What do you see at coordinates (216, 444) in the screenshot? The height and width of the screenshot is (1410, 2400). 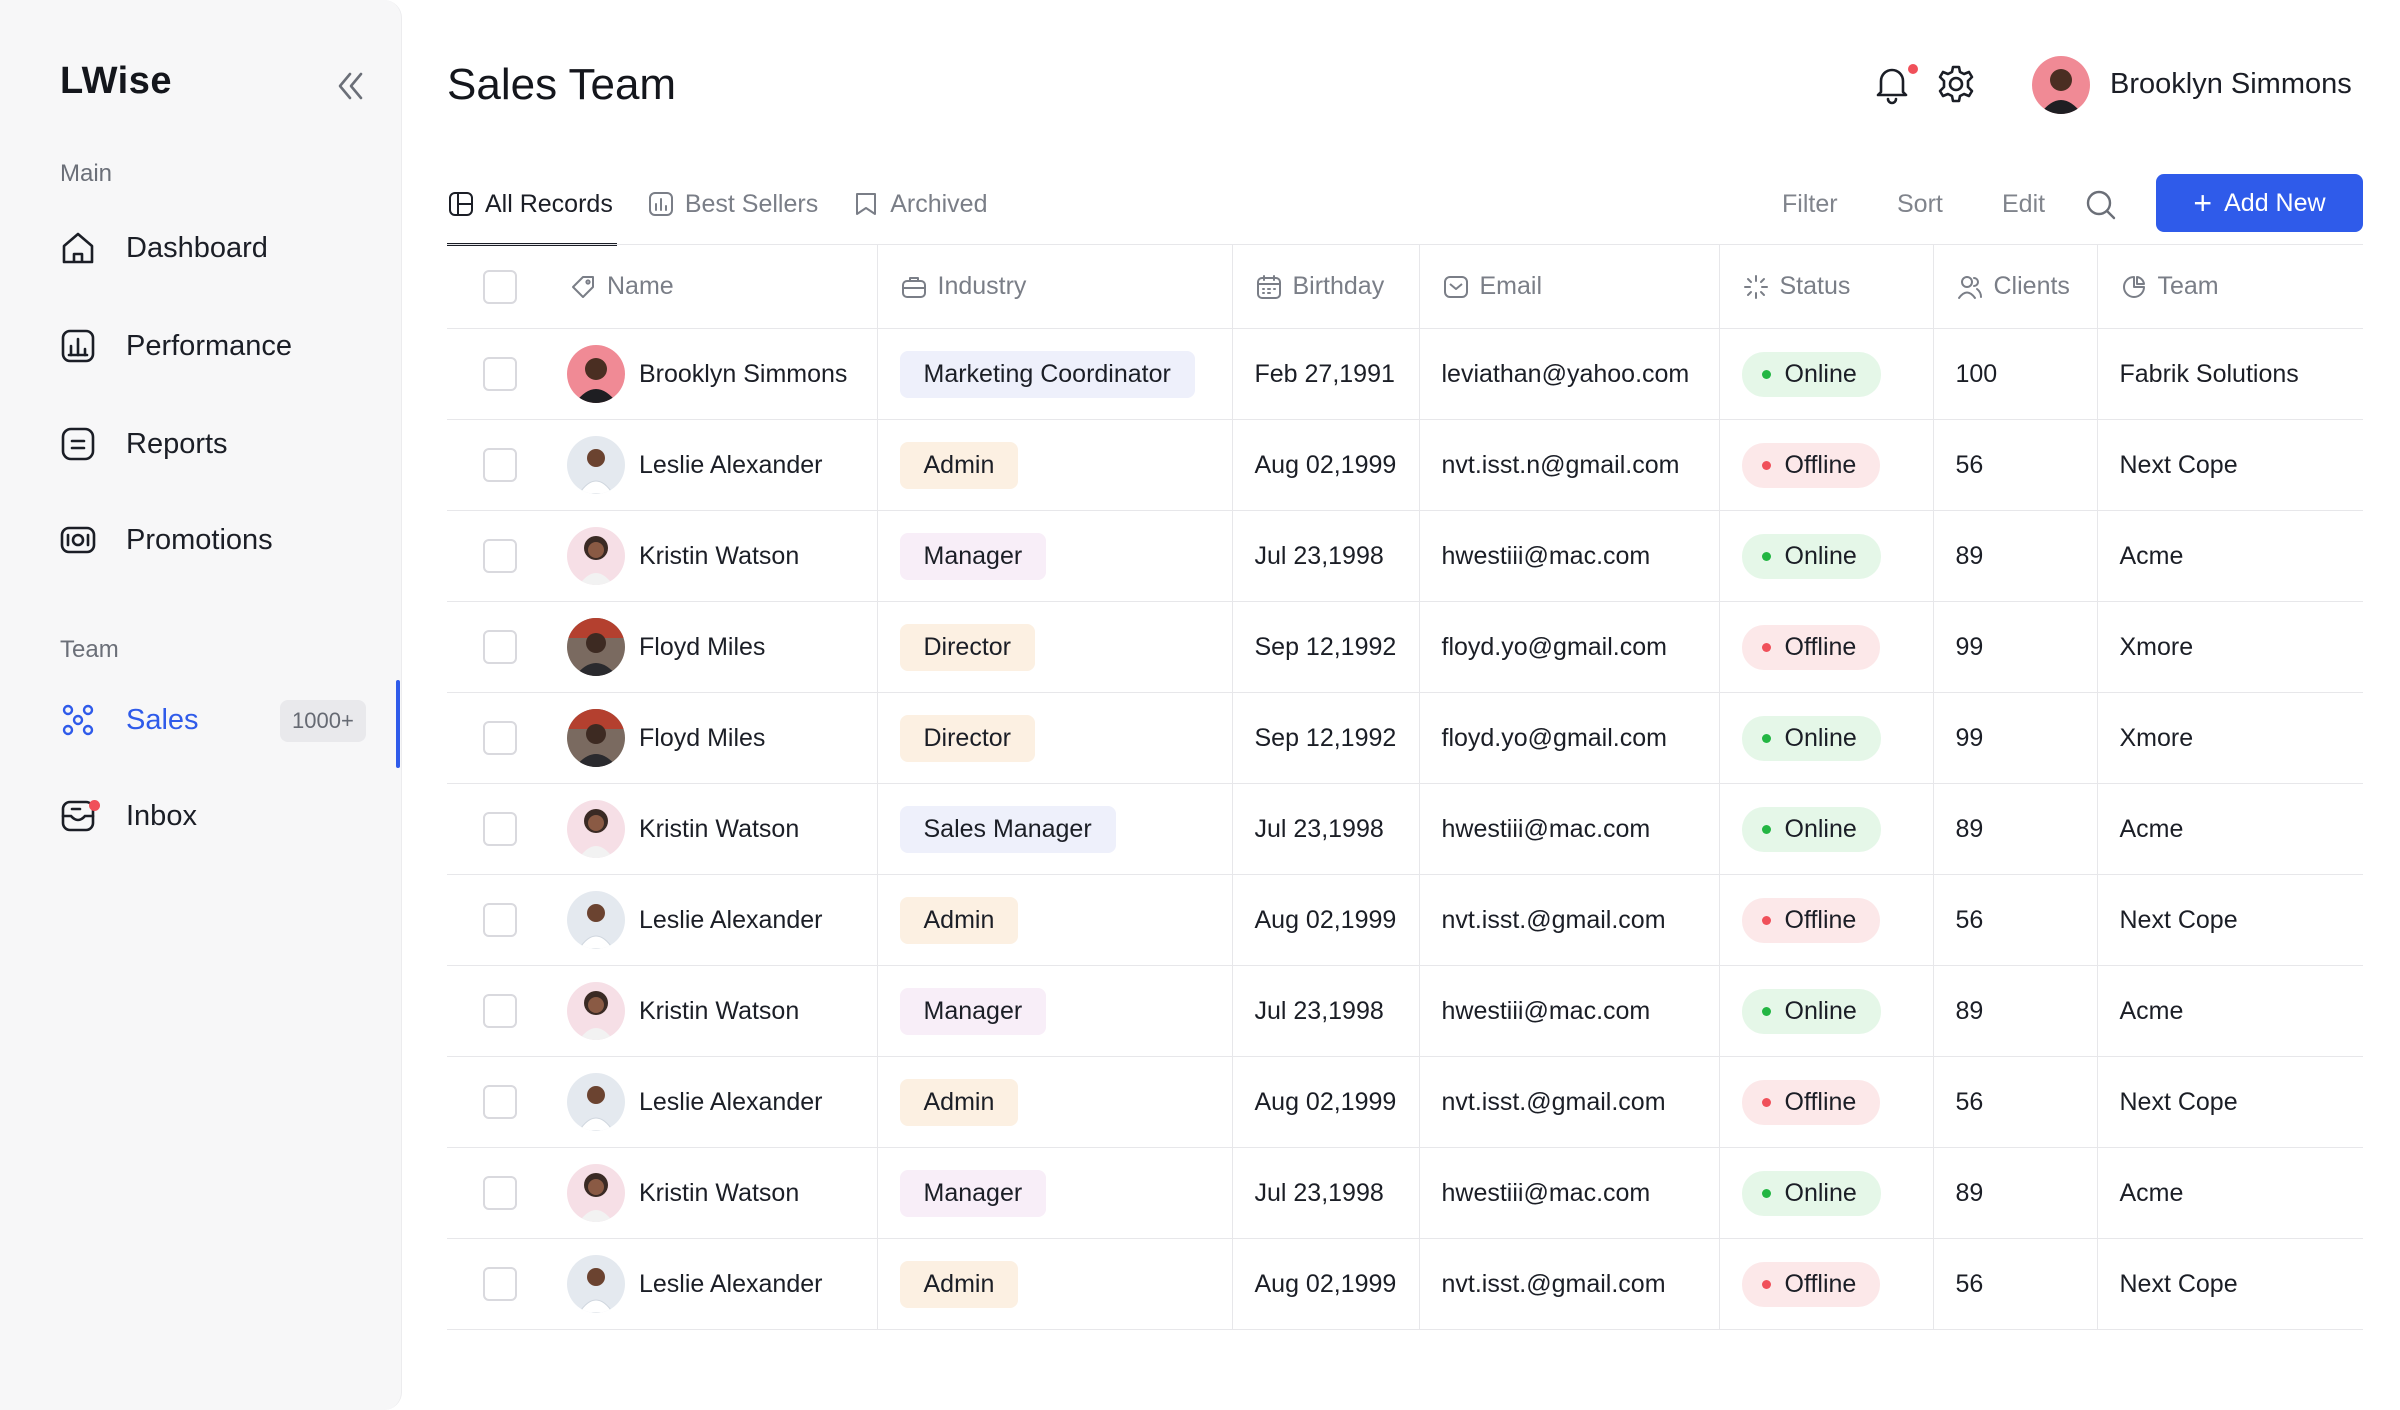 I see `sidebar-item-reports: Reports` at bounding box center [216, 444].